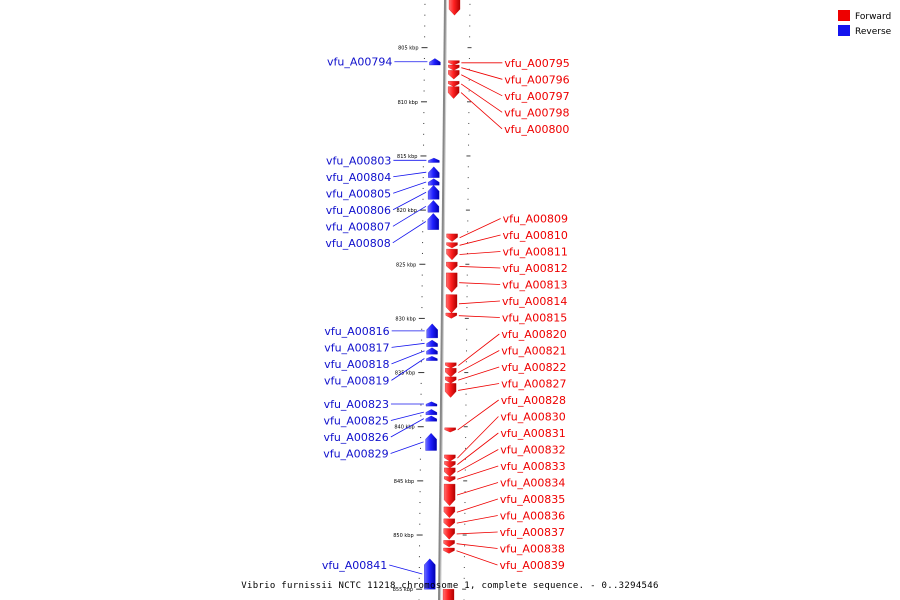 This screenshot has width=900, height=600. I want to click on vfu-a00830-gene-arrow, so click(450, 458).